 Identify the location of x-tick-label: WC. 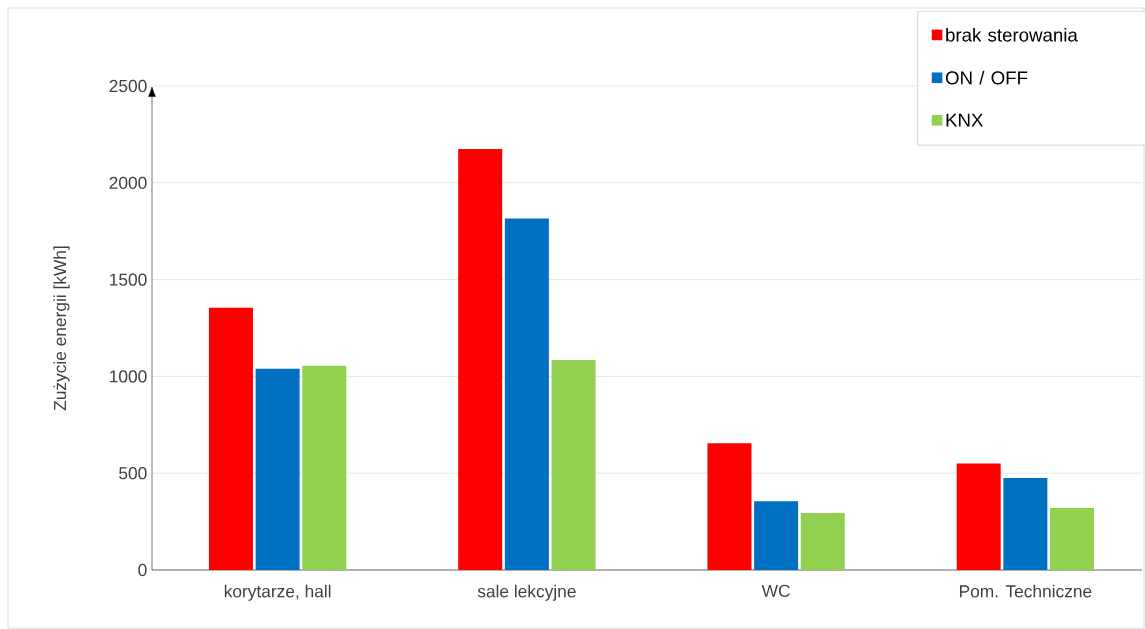
(775, 590).